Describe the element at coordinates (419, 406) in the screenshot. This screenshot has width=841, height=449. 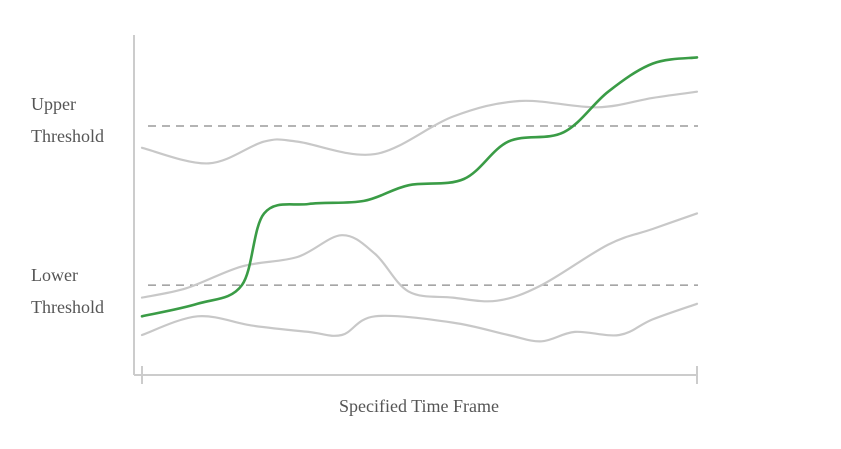
I see `x-axis-label: Specified Time Frame` at that location.